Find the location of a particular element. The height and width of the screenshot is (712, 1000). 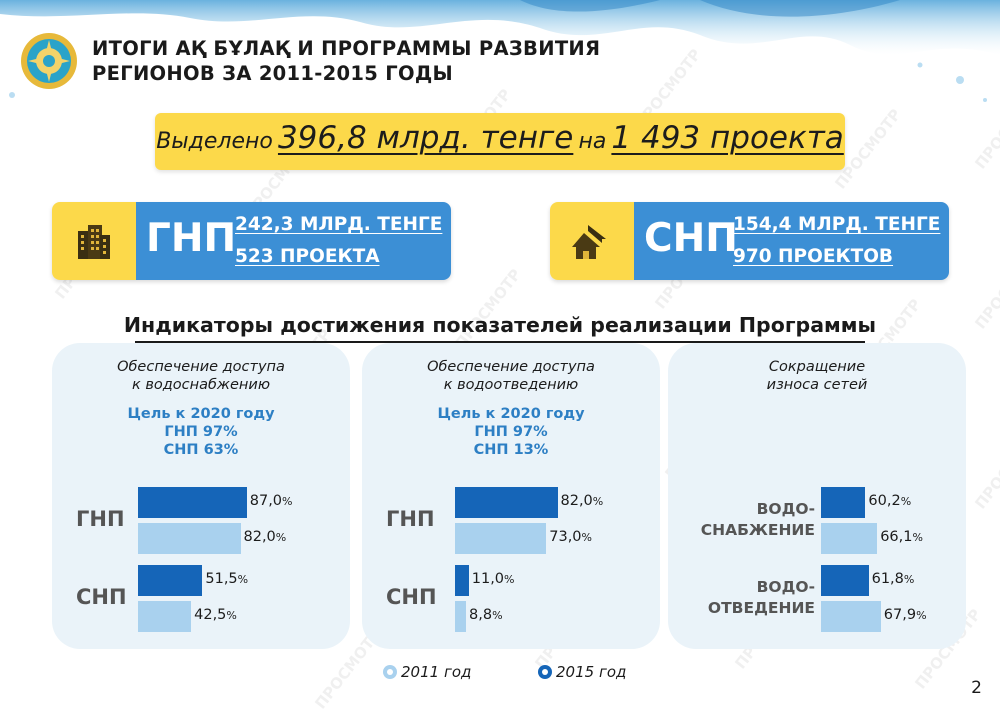

program-code: СНП is located at coordinates (691, 238).